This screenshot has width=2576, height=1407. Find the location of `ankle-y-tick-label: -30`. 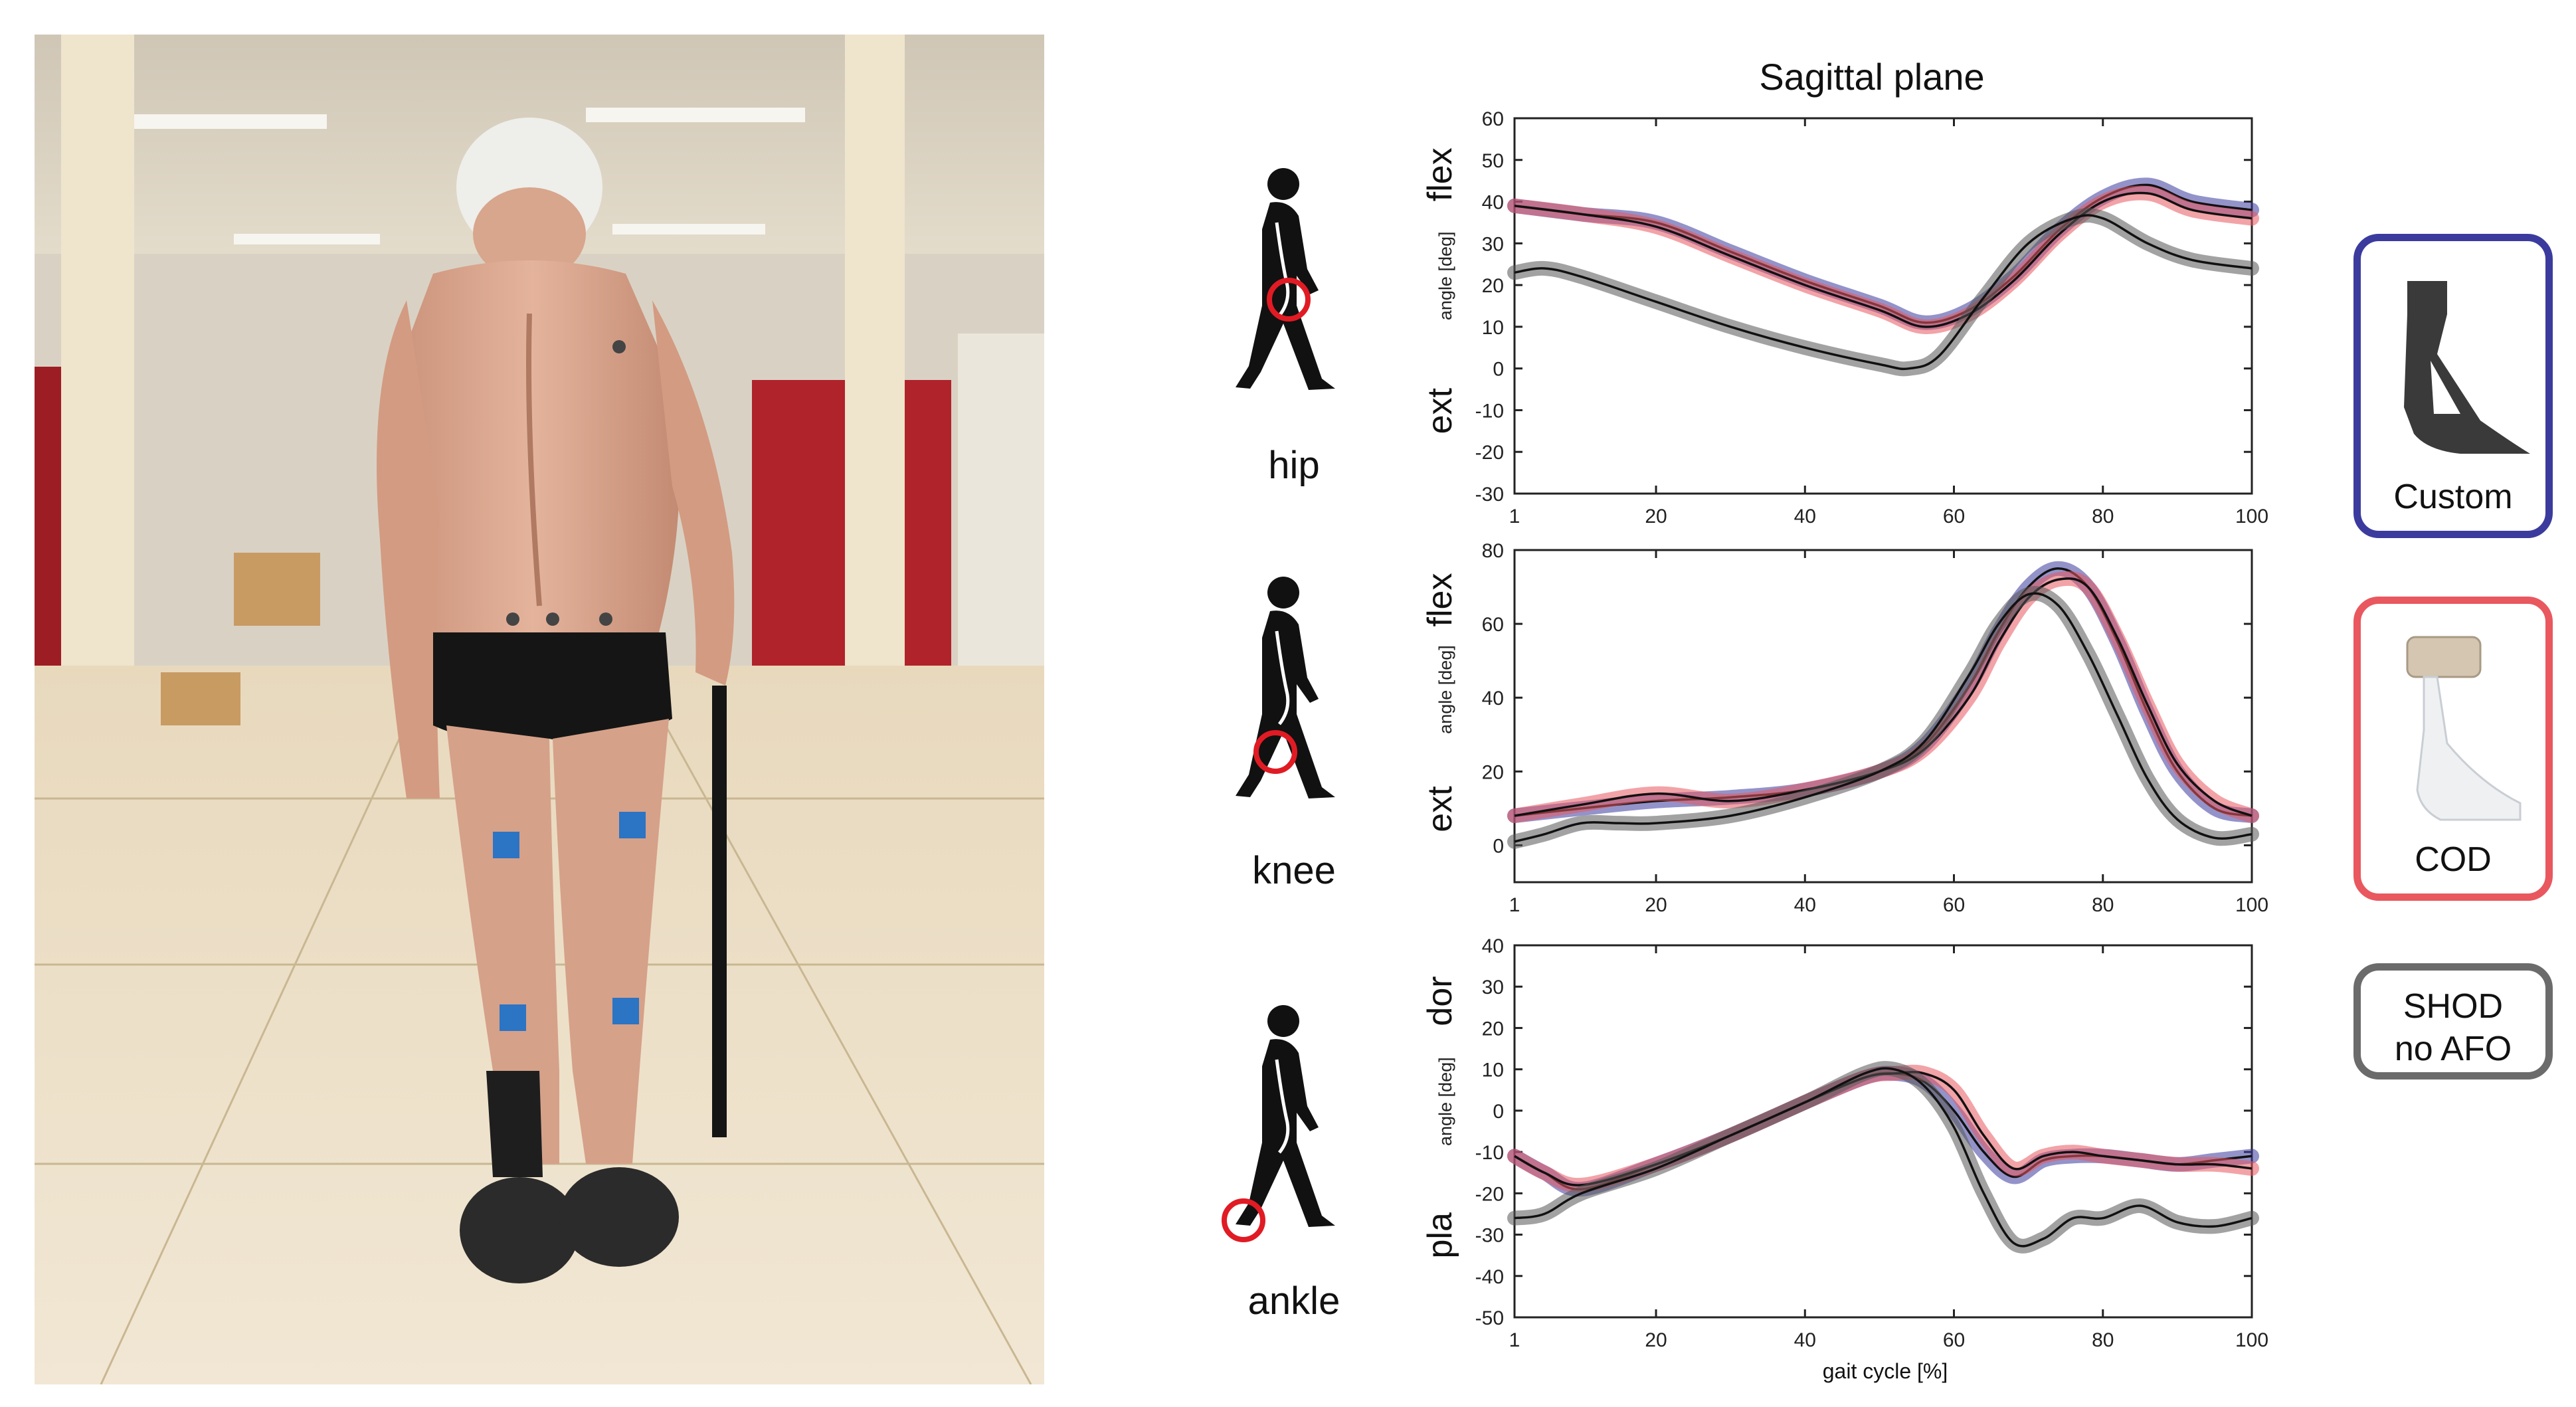

ankle-y-tick-label: -30 is located at coordinates (1489, 1236).